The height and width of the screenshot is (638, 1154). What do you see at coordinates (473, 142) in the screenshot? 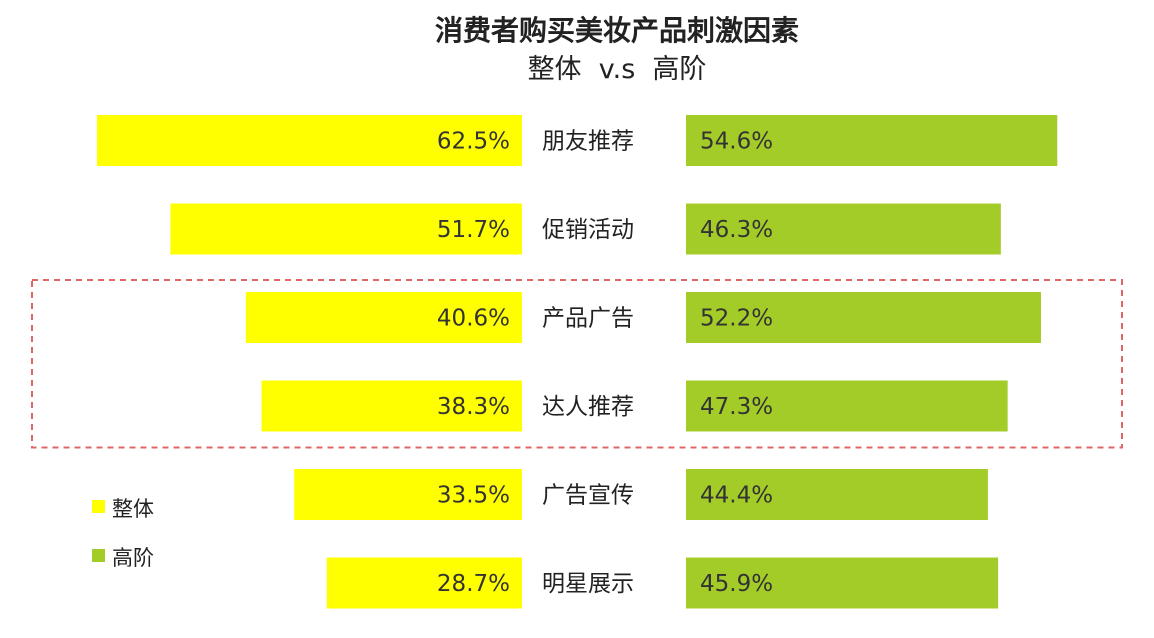
I see `value-label-overall: 62.5%` at bounding box center [473, 142].